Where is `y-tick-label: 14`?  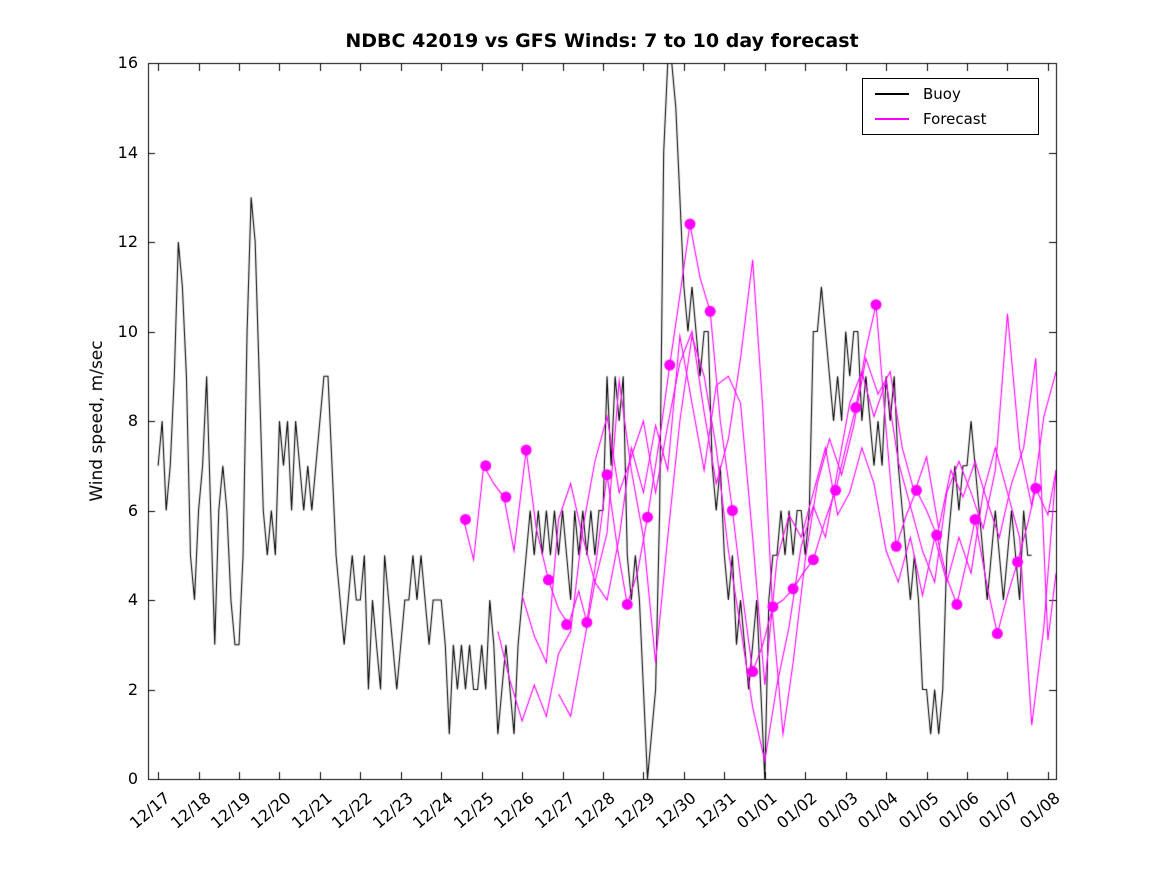
y-tick-label: 14 is located at coordinates (127, 152).